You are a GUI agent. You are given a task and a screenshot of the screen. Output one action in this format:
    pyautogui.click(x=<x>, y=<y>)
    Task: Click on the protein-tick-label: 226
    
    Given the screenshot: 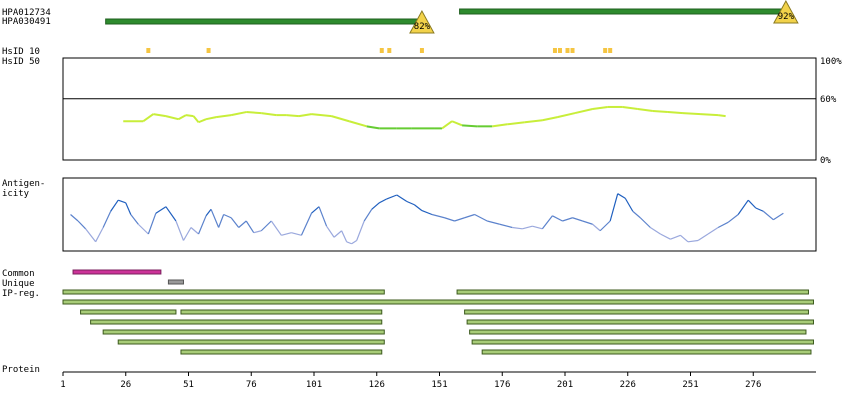 What is the action you would take?
    pyautogui.click(x=628, y=385)
    